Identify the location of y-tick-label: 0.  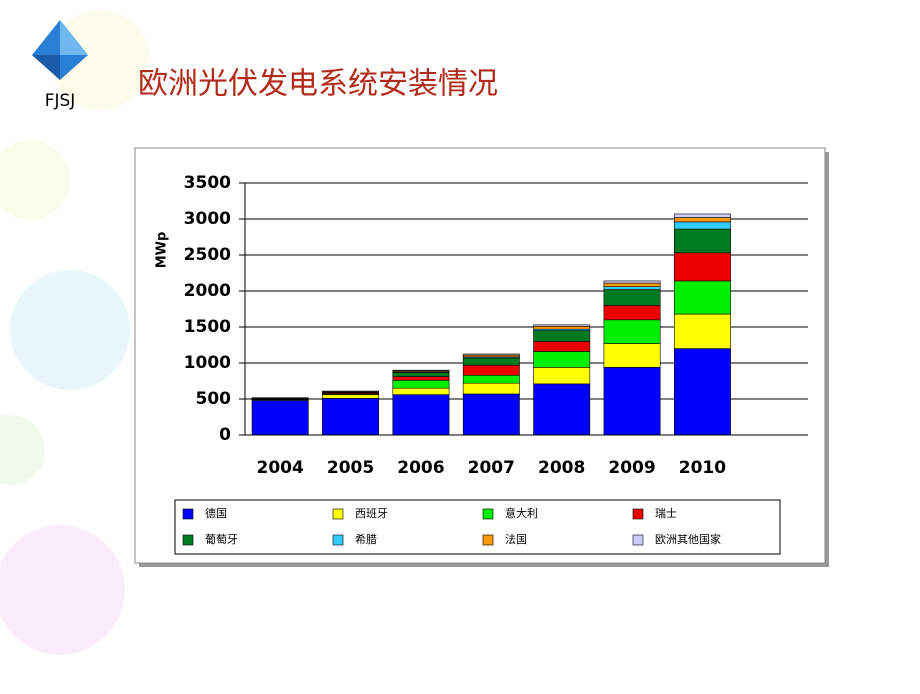
(225, 435).